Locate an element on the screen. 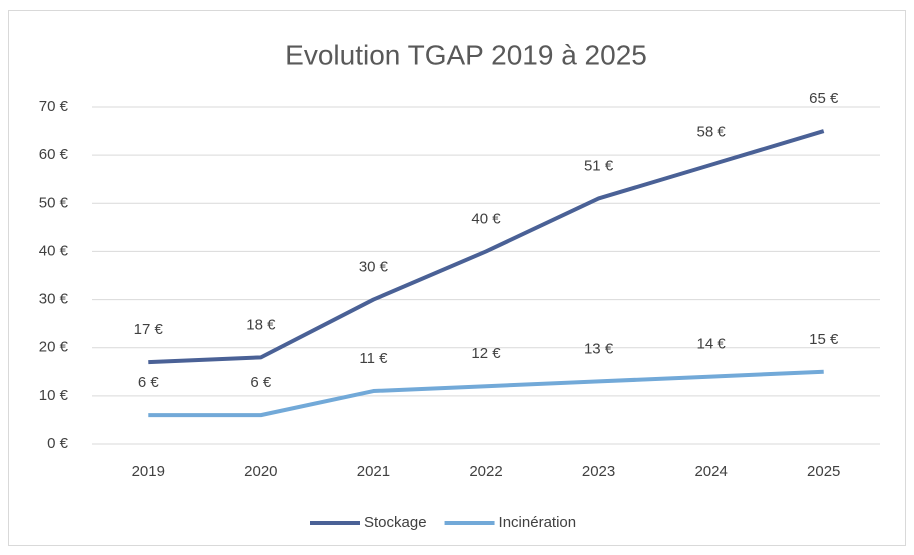 Image resolution: width=914 pixels, height=555 pixels. y-tick-label: 60 € is located at coordinates (54, 154).